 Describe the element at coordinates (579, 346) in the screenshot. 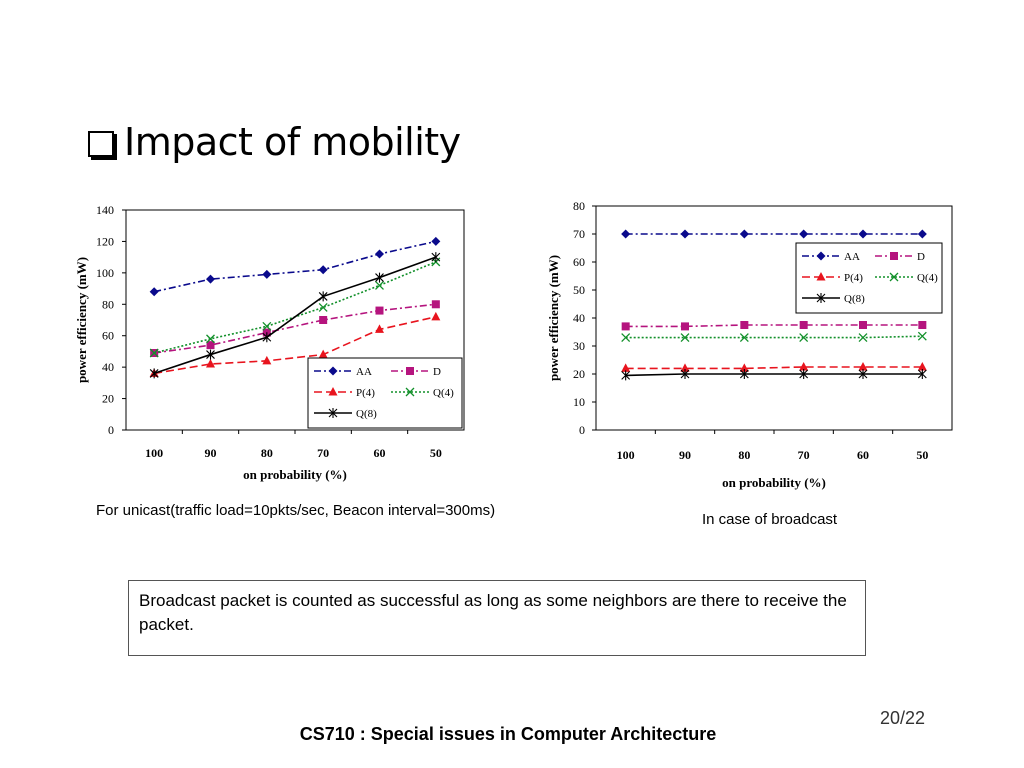

I see `y-tick-label: 30` at that location.